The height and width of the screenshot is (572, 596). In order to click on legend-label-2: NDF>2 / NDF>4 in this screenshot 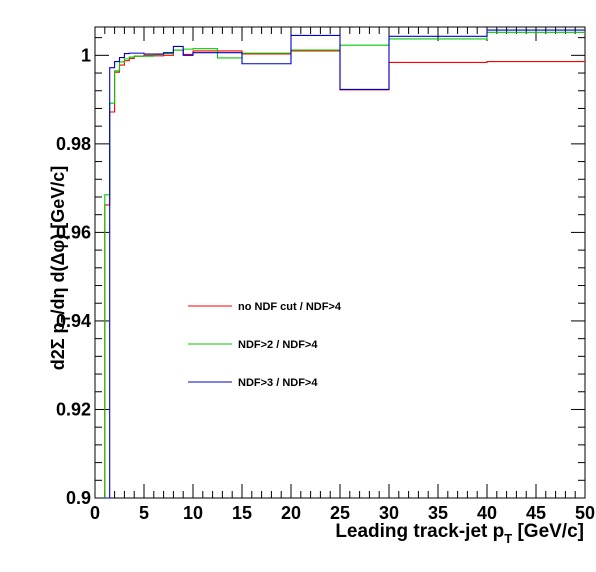, I will do `click(278, 345)`.